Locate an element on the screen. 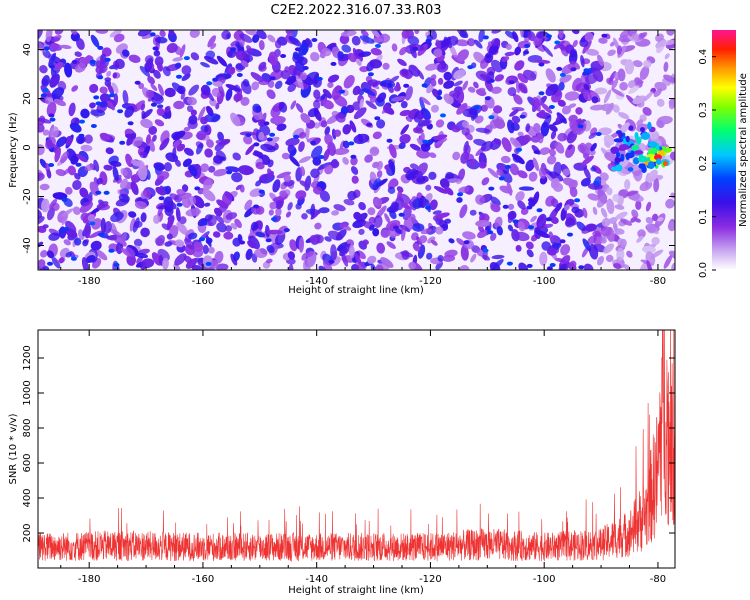  colorbar-label: Normalized spectral amplitude is located at coordinates (743, 150).